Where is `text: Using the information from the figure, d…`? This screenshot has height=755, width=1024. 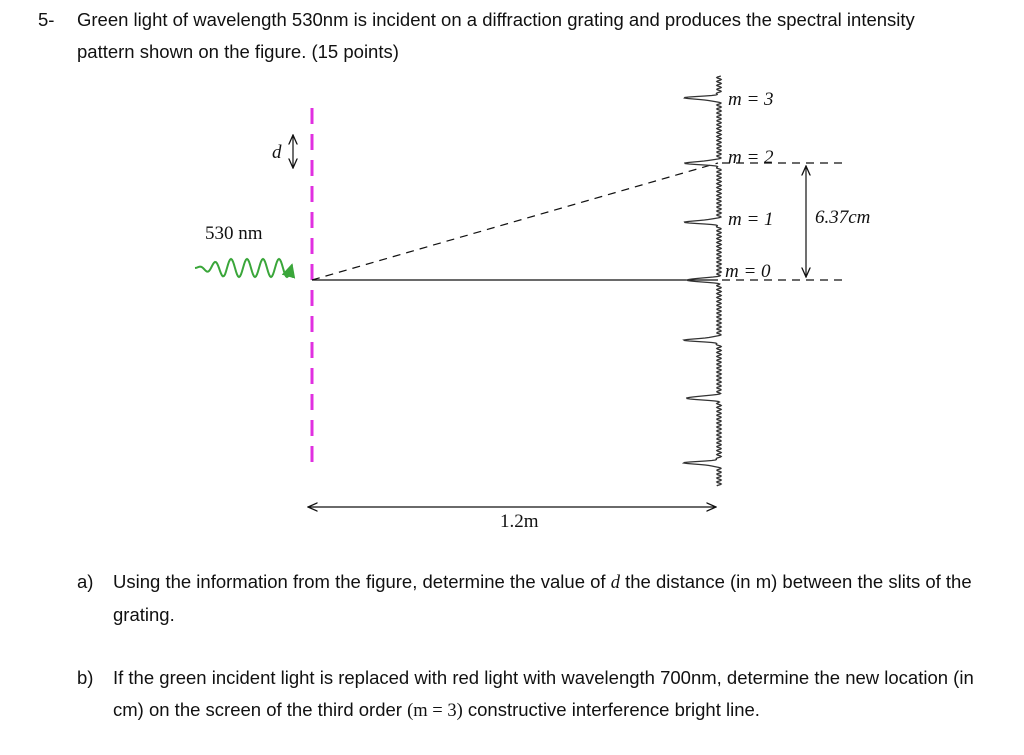 text: Using the information from the figure, d… is located at coordinates (362, 581).